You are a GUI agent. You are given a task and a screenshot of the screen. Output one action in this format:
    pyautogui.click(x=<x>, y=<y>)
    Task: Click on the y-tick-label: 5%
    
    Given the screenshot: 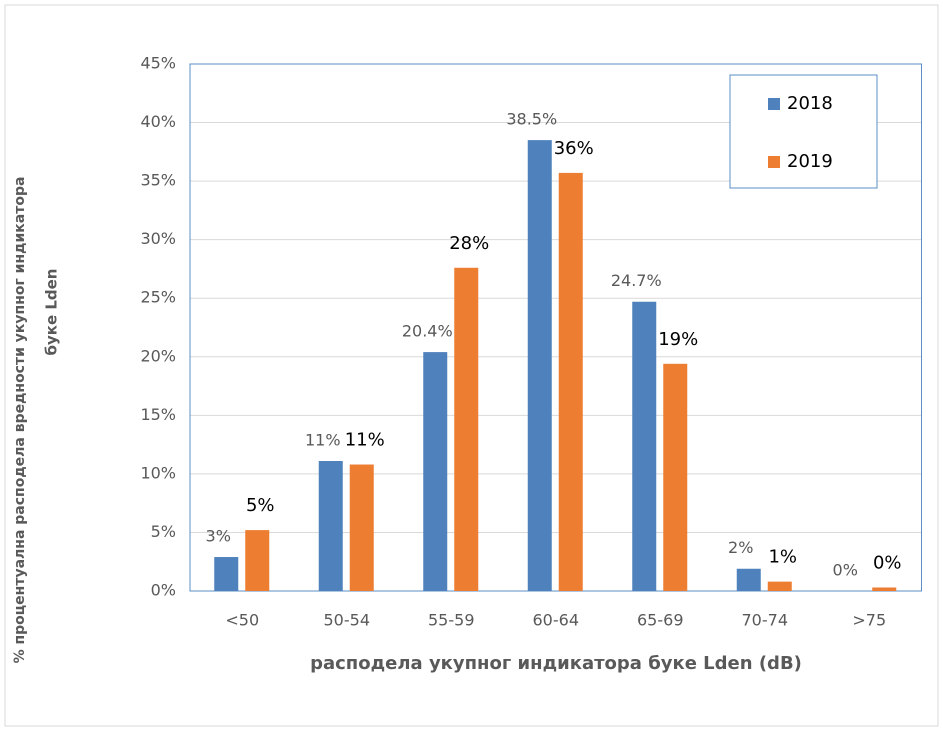 What is the action you would take?
    pyautogui.click(x=163, y=531)
    